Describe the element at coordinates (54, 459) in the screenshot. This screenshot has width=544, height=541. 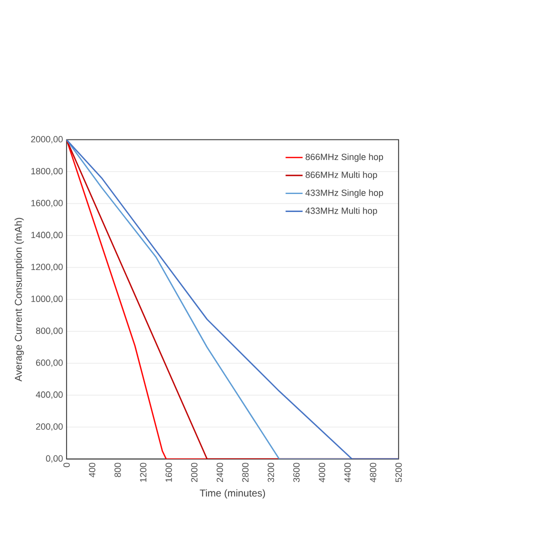
I see `y-tick-label: 0,00` at that location.